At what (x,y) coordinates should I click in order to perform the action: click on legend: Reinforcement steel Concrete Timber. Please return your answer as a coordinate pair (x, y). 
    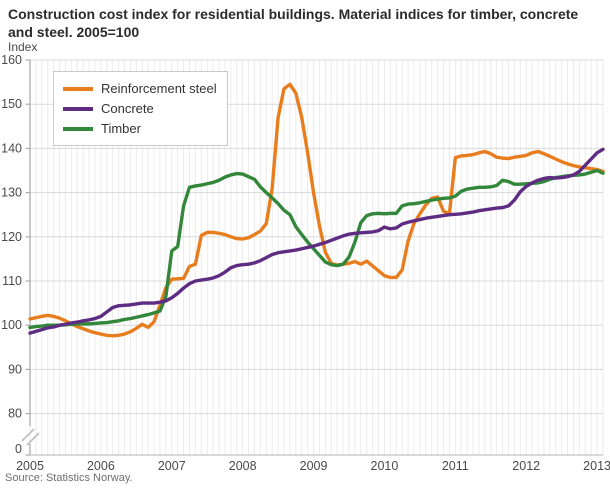
    Looking at the image, I should click on (140, 108).